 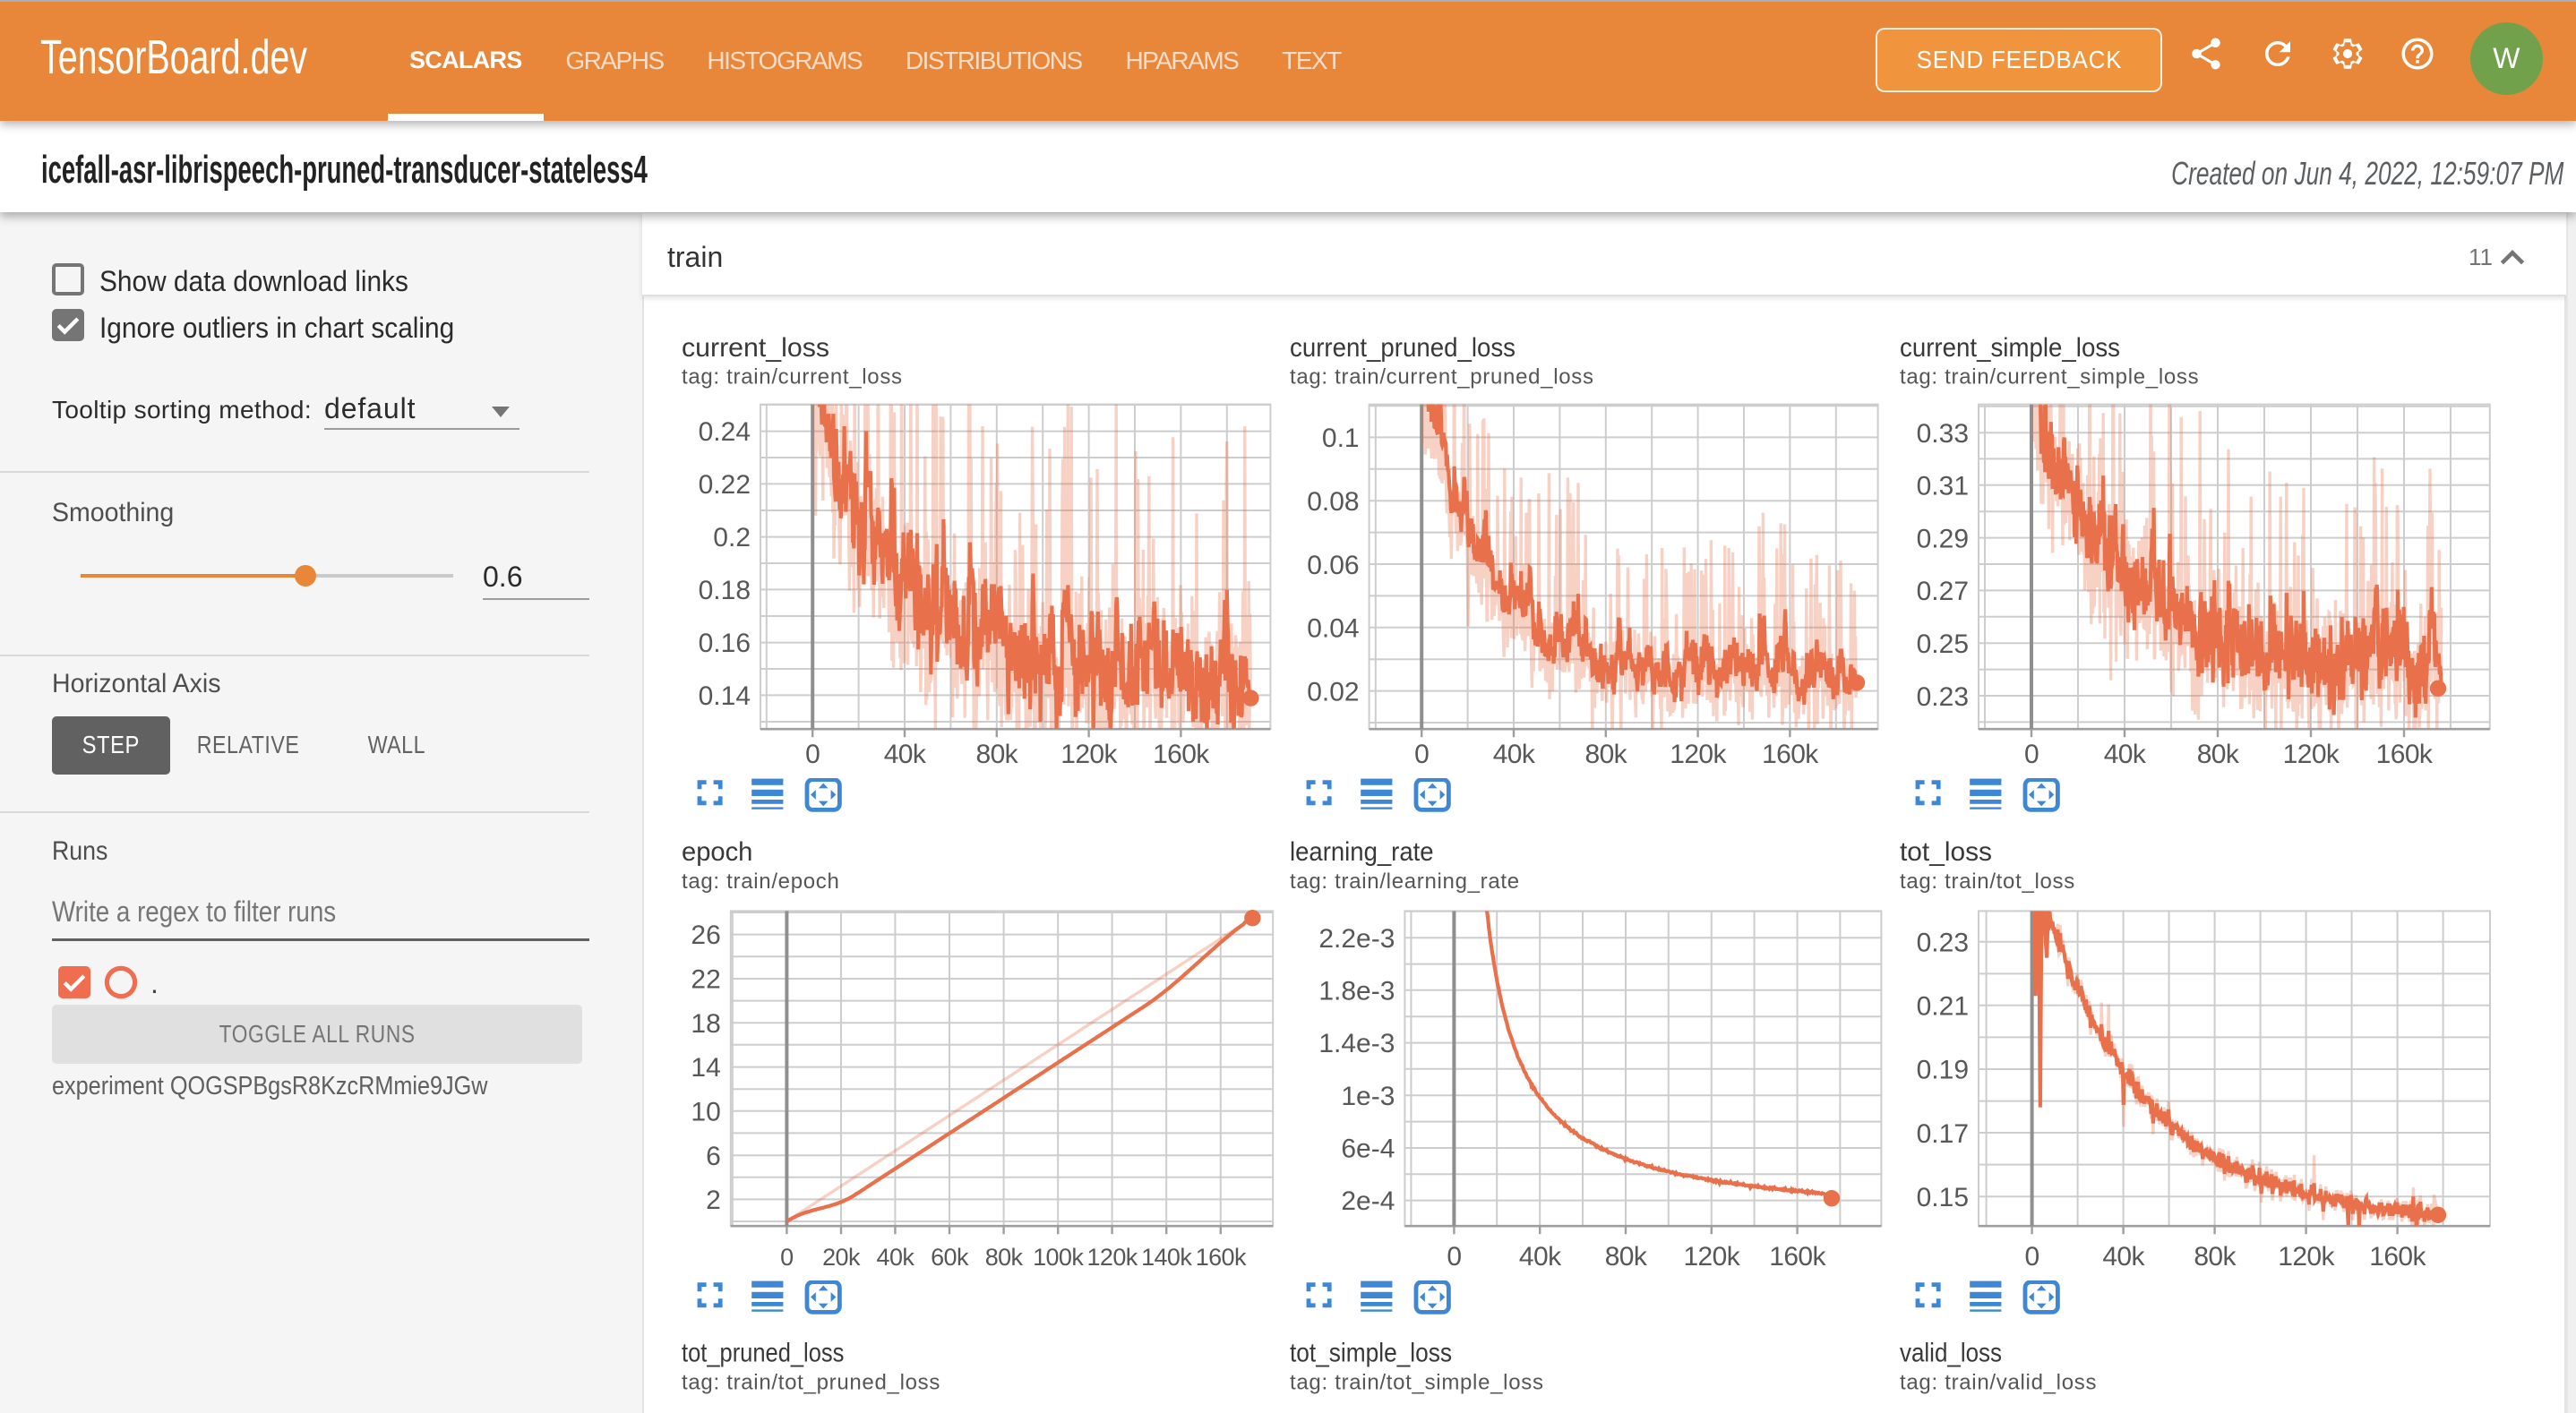 I want to click on svg-text: 2.2e-3, so click(x=1357, y=939).